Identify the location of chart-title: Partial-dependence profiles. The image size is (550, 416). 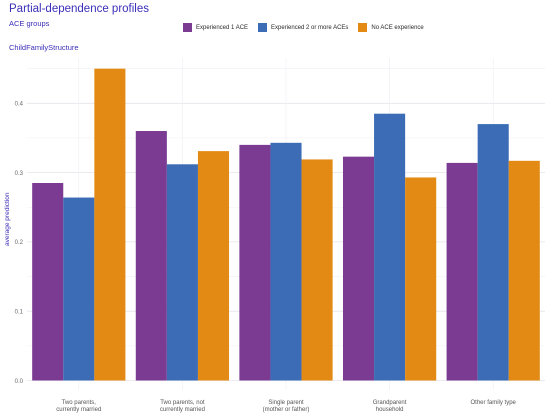
(79, 9).